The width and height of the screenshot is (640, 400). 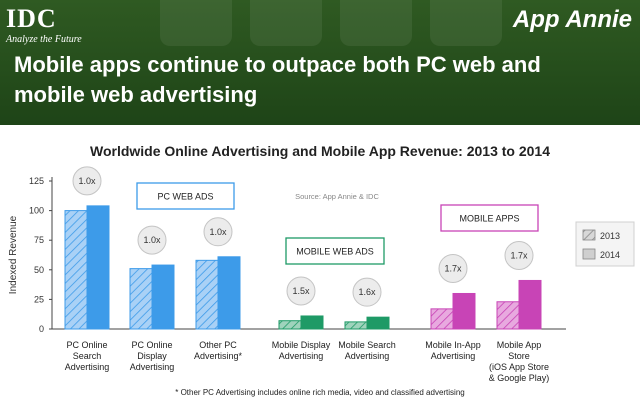 What do you see at coordinates (218, 345) in the screenshot?
I see `category-label-line: Other PC` at bounding box center [218, 345].